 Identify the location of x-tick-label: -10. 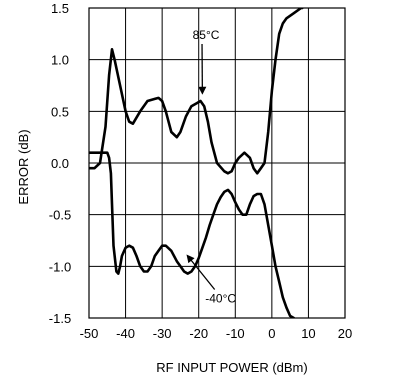
(235, 333).